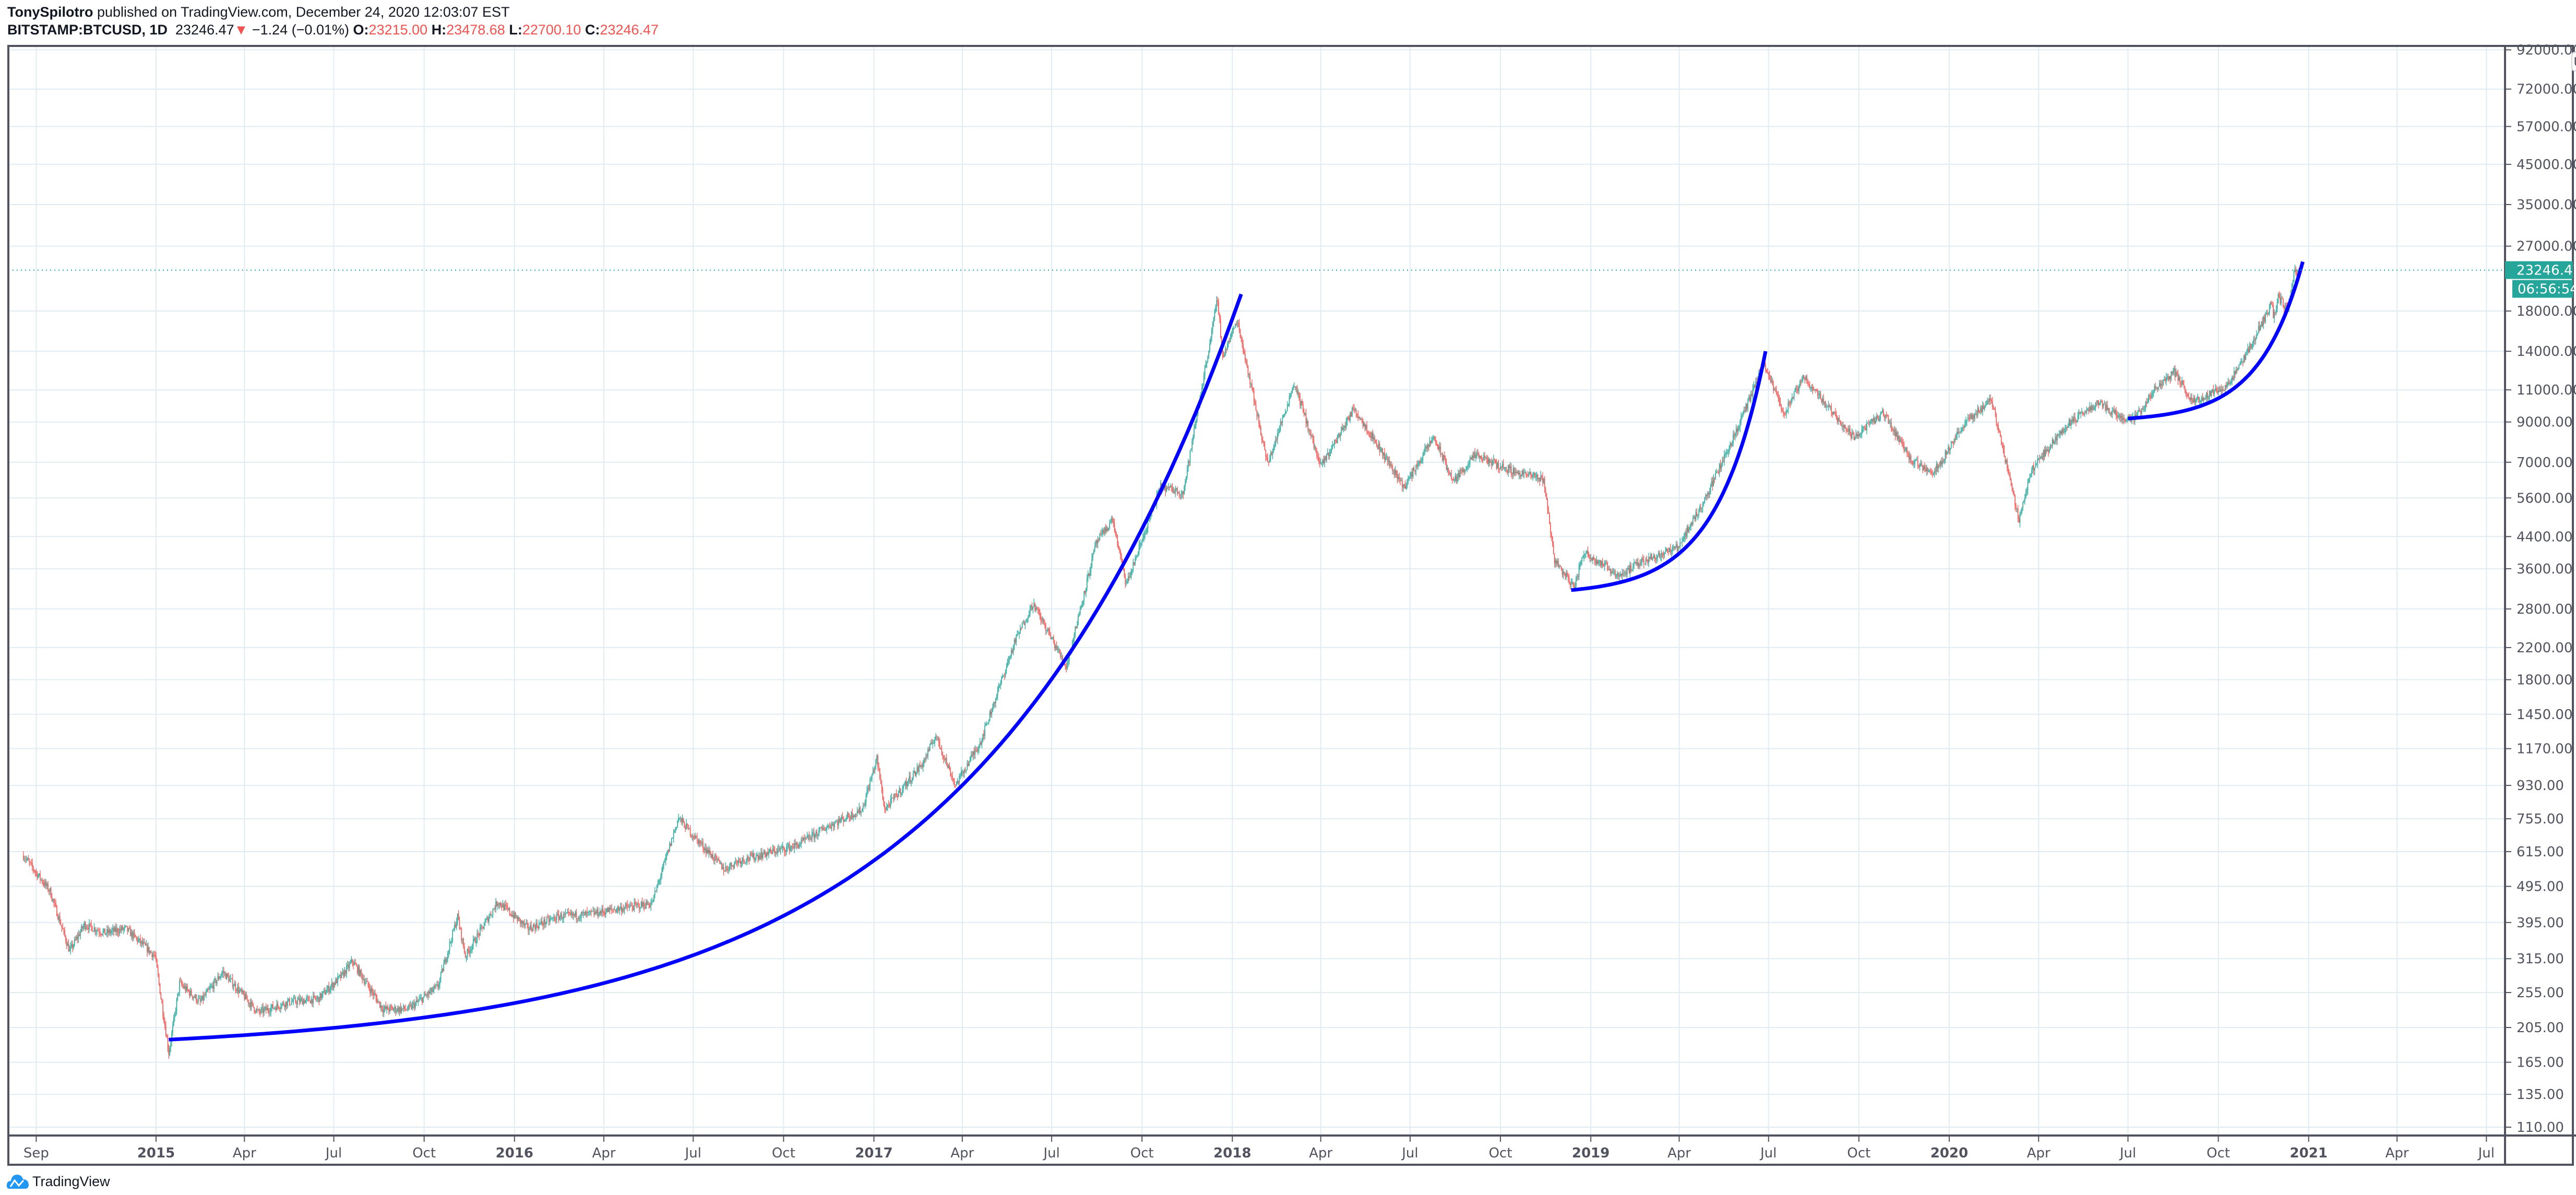 The image size is (2576, 1195). I want to click on author-name: TonySpilotro, so click(50, 12).